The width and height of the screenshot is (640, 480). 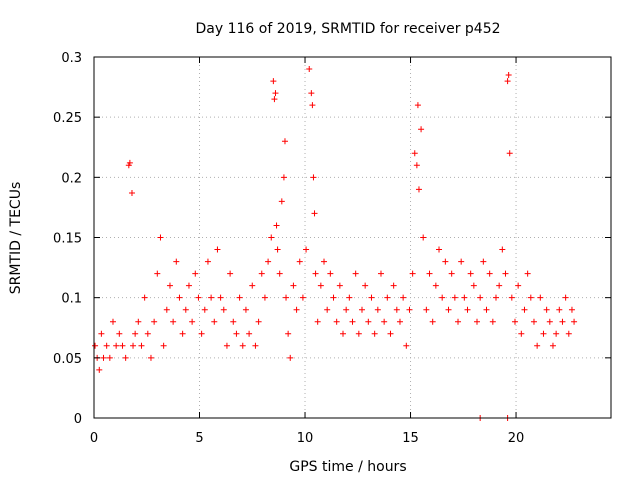 What do you see at coordinates (71, 299) in the screenshot?
I see `y-tick-label: 0.1` at bounding box center [71, 299].